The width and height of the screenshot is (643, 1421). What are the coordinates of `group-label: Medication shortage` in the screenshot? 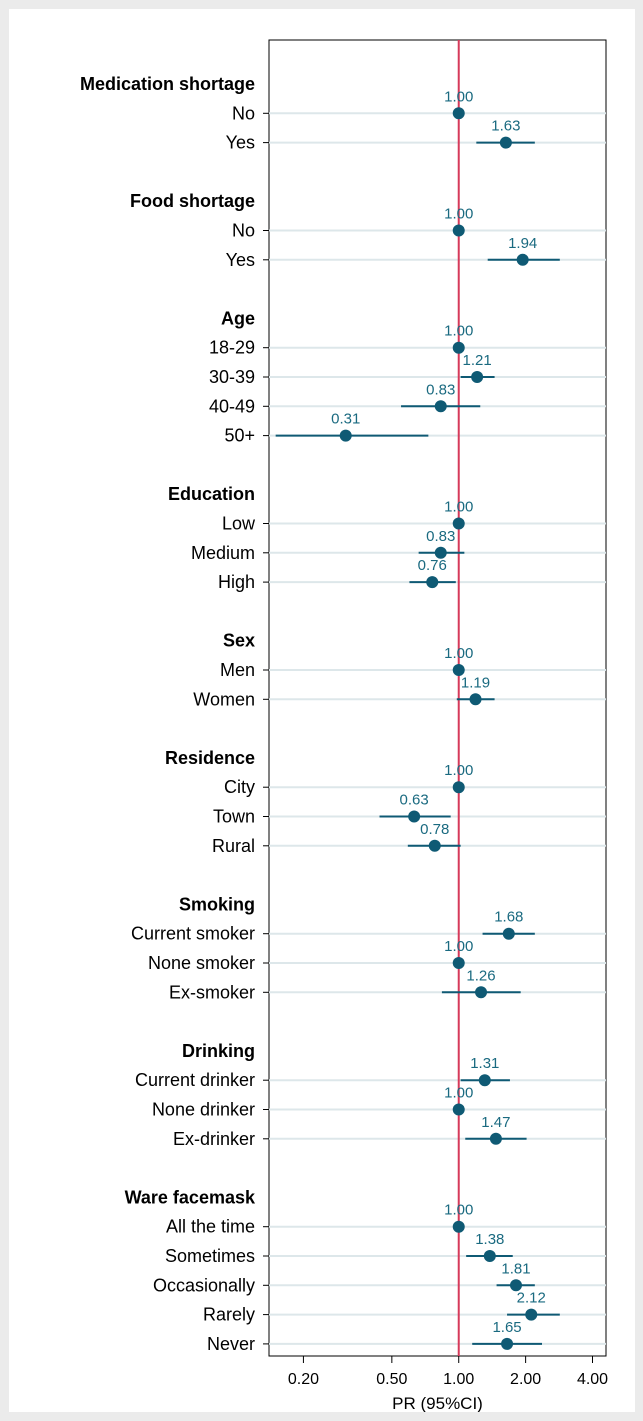 It's located at (167, 84).